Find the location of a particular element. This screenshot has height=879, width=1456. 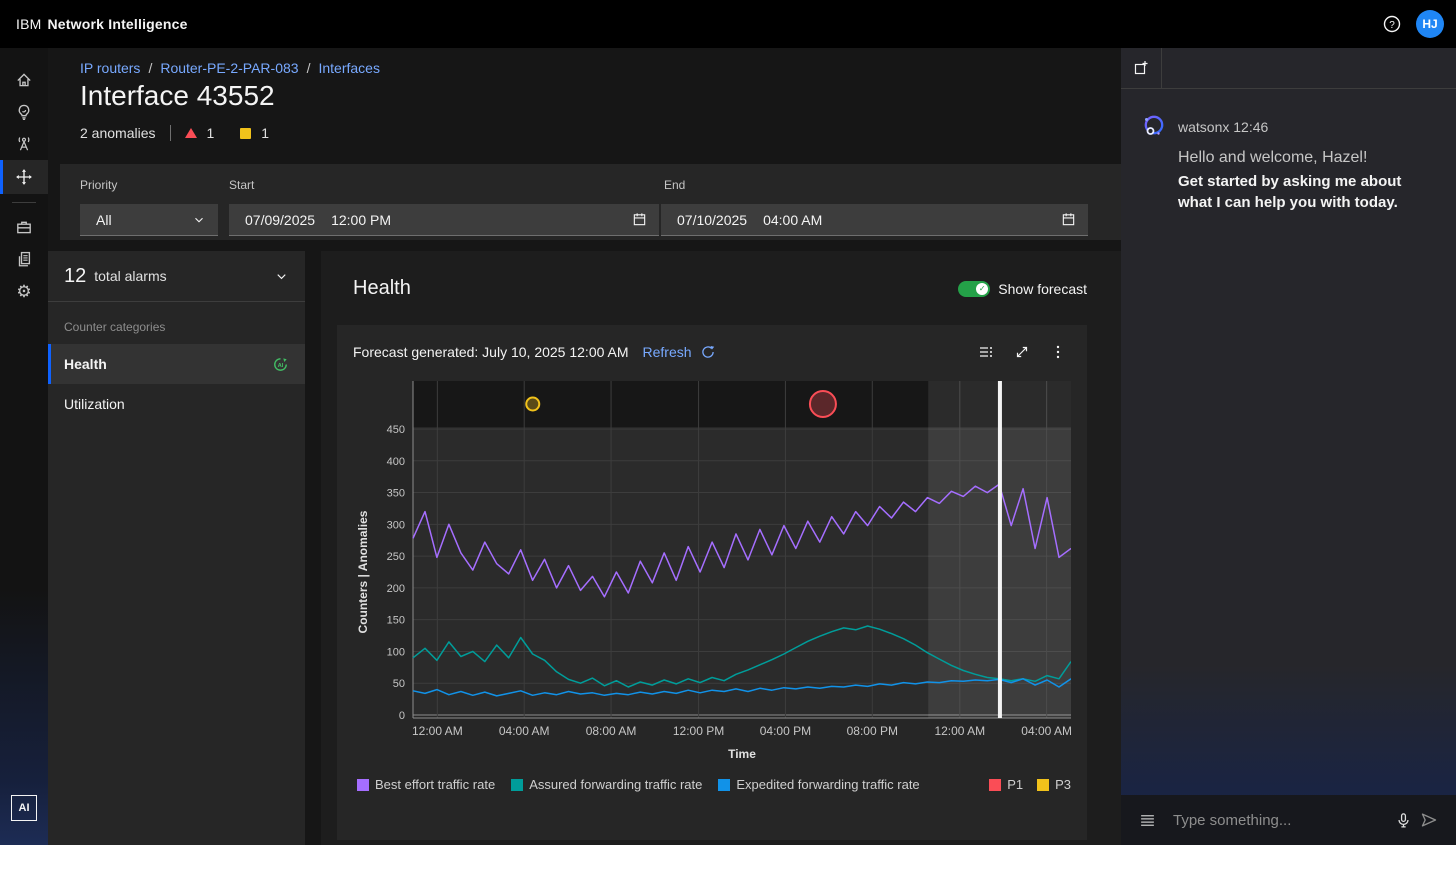

teal-swatch is located at coordinates (517, 784).